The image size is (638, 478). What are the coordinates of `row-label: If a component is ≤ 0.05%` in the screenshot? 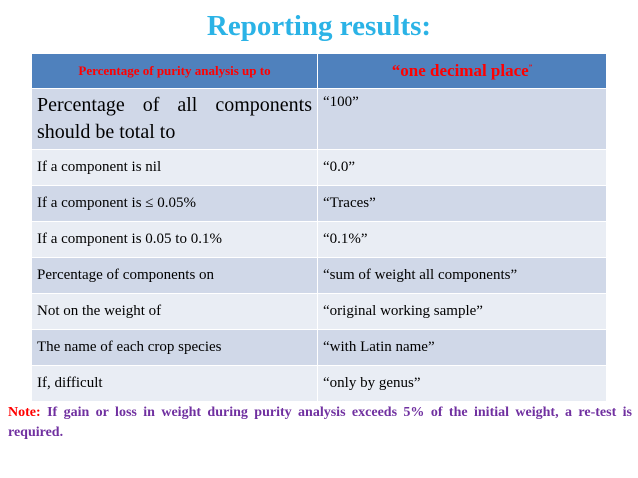 It's located at (174, 203).